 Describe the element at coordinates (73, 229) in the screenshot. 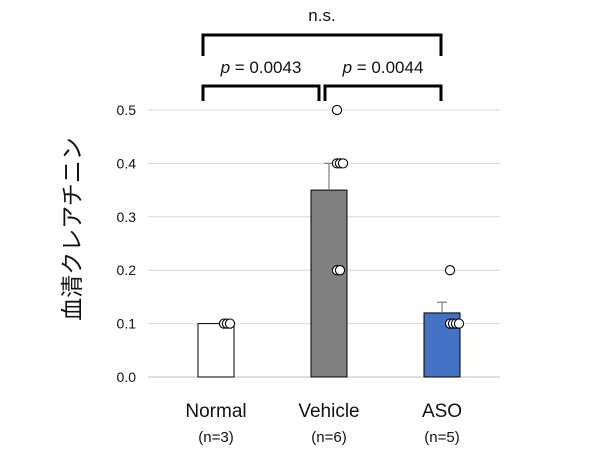

I see `y-axis-label: 血清クレアチニン` at that location.